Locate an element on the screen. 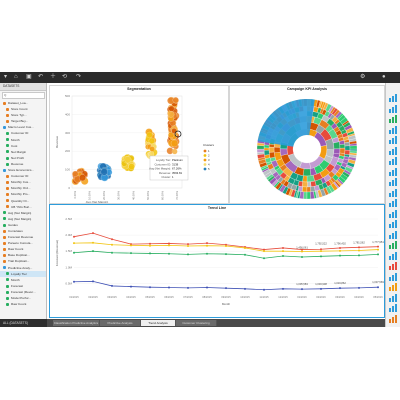 The image size is (400, 400). pivot-icon is located at coordinates (393, 242).